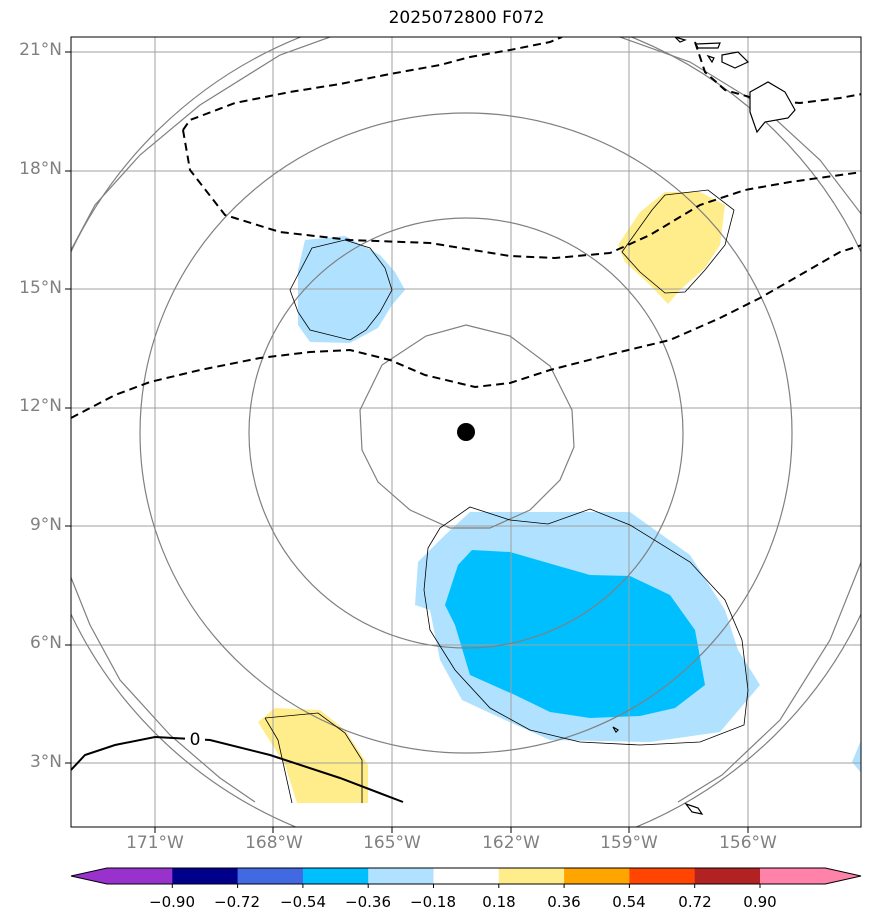 The width and height of the screenshot is (873, 924). Describe the element at coordinates (40, 406) in the screenshot. I see `lat-label-12n: 12°N` at that location.